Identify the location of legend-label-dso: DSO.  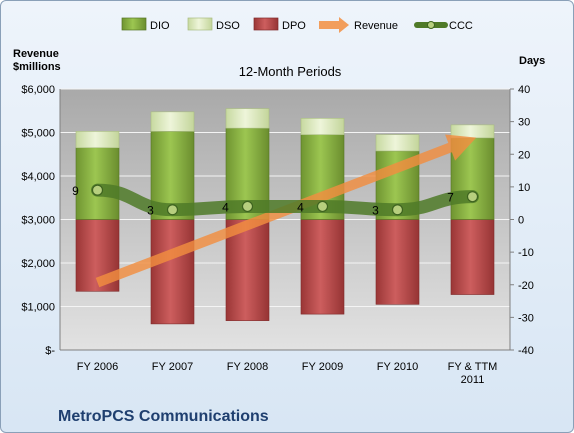
(228, 26).